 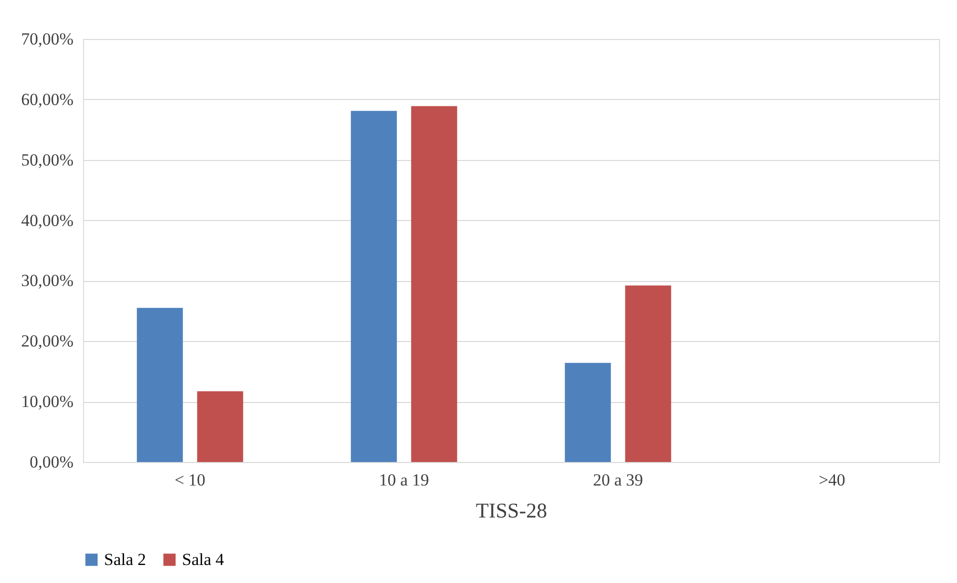 I want to click on y-tick-label: 30,00%, so click(x=47, y=280).